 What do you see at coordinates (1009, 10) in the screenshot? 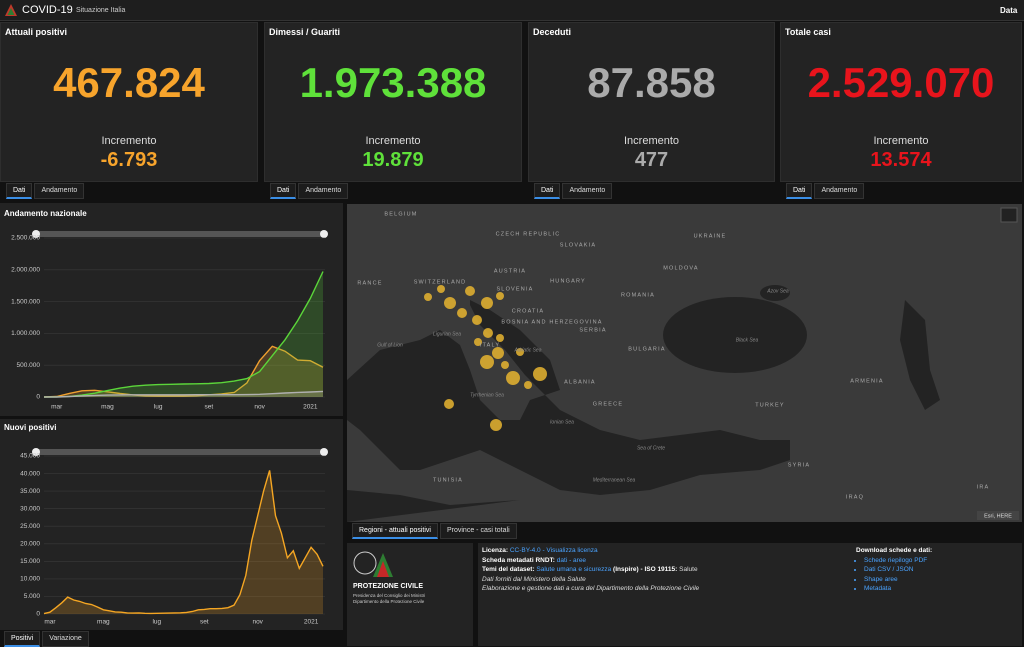
I see `date-label: Data` at bounding box center [1009, 10].